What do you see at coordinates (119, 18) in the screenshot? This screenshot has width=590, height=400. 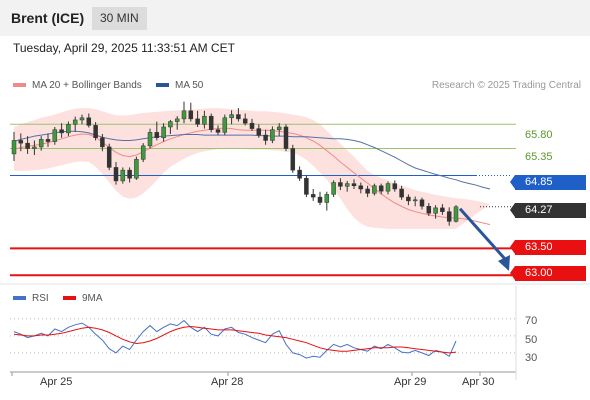 I see `timeframe-badge: 30 MIN` at bounding box center [119, 18].